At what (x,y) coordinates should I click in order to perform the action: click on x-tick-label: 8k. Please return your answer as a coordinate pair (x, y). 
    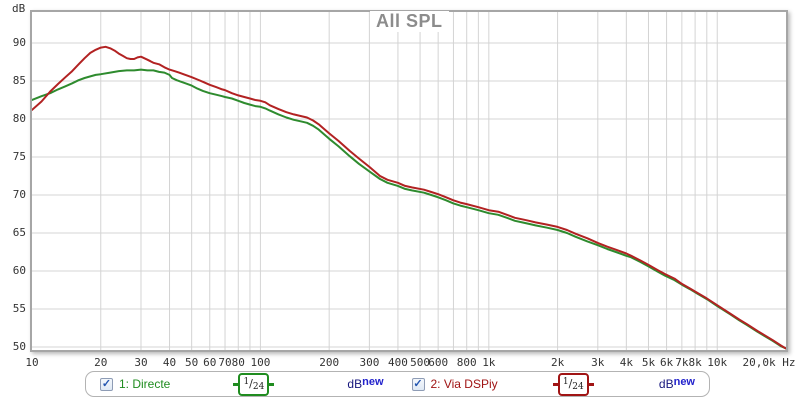
    Looking at the image, I should click on (695, 362).